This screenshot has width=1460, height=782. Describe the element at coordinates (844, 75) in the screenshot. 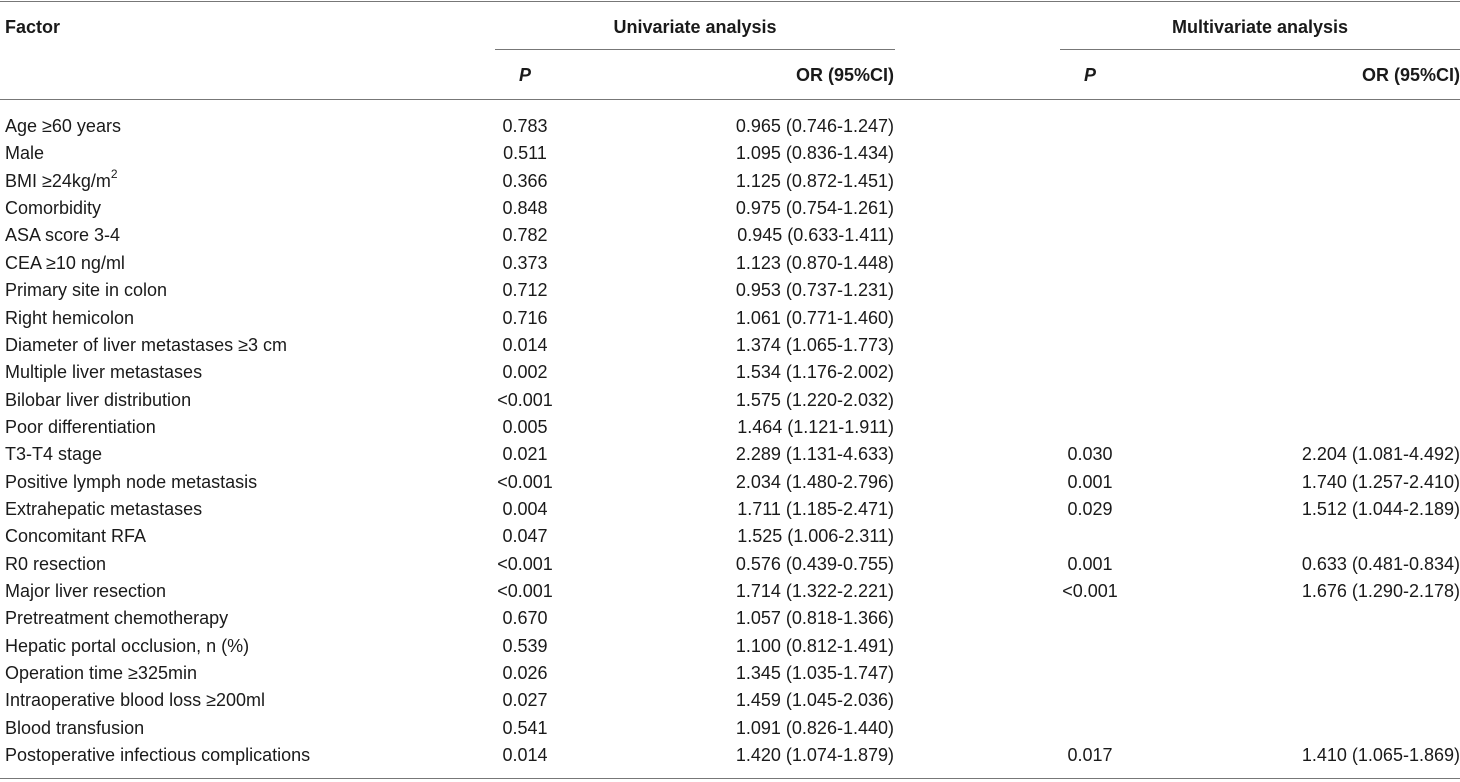

I see `header-univariate-or: OR (95%CI)` at that location.